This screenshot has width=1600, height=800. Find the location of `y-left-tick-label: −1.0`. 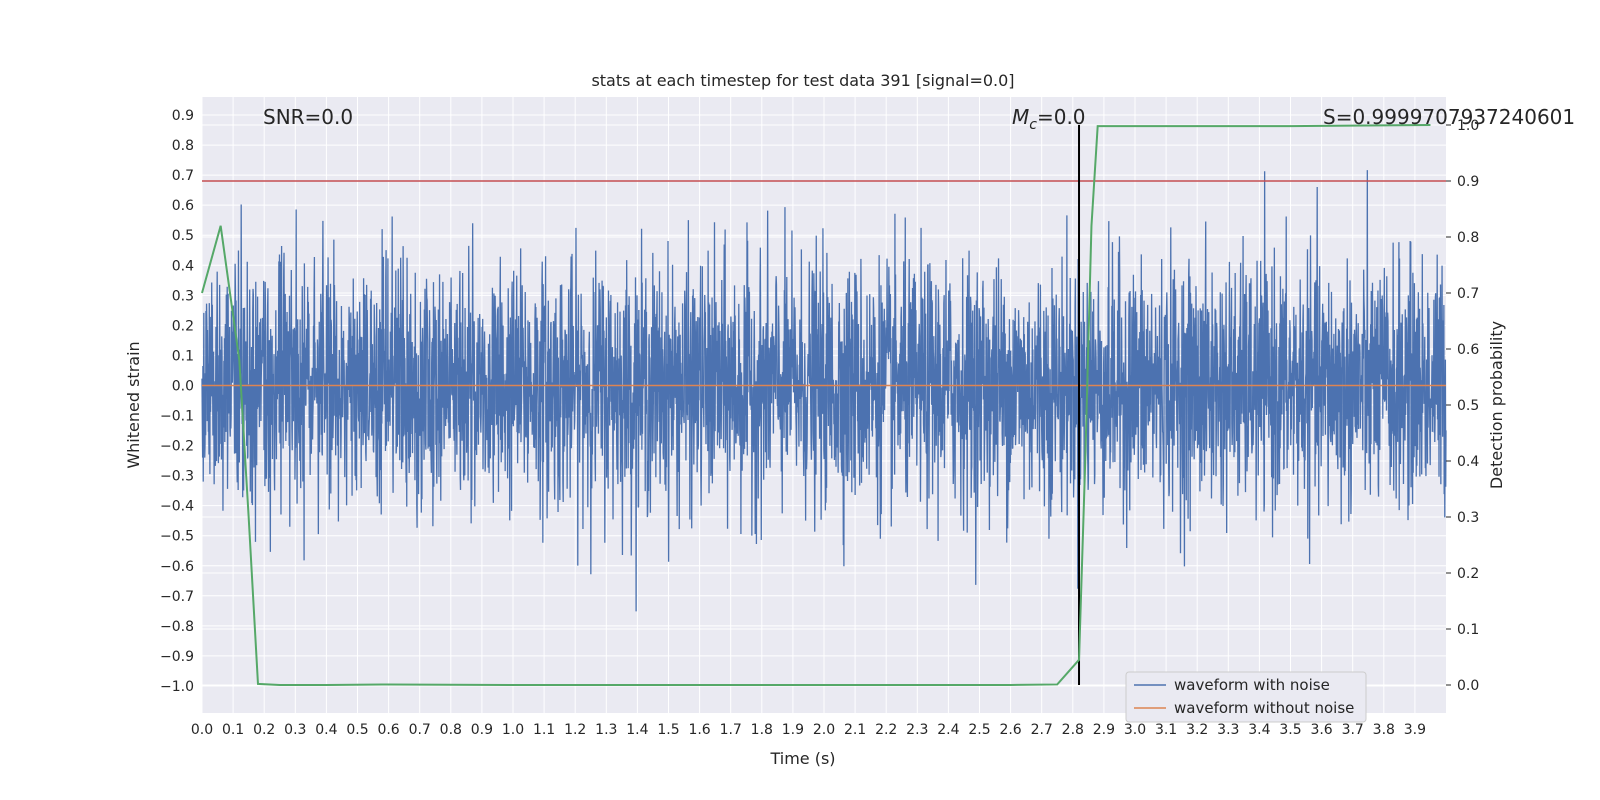

y-left-tick-label: −1.0 is located at coordinates (177, 687).